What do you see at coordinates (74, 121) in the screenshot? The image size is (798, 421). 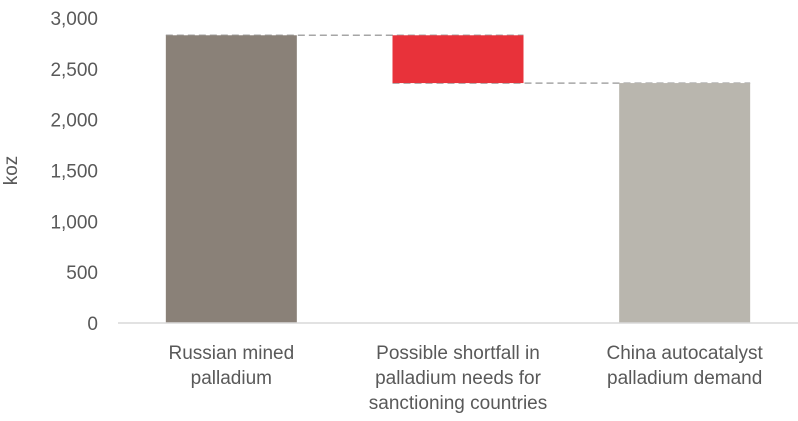 I see `y-tick-label: 2,000` at bounding box center [74, 121].